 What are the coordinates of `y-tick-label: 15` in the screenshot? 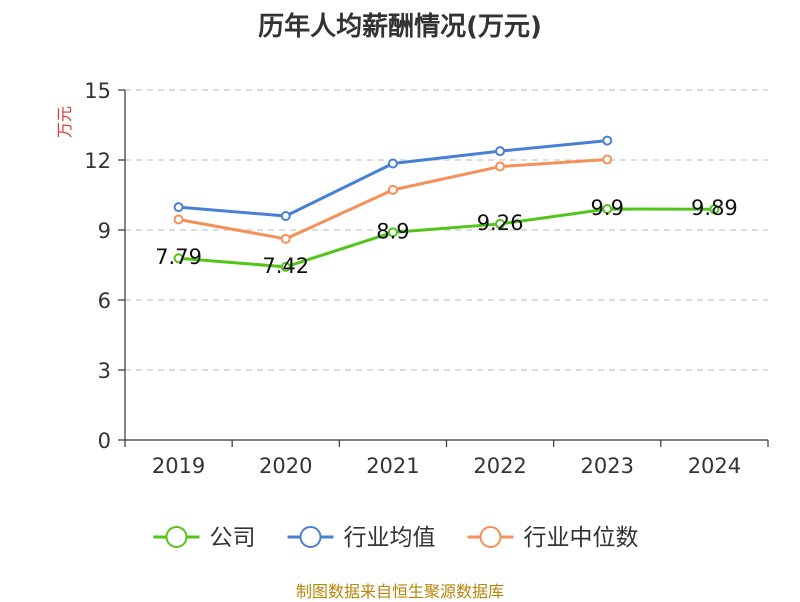 It's located at (97, 91).